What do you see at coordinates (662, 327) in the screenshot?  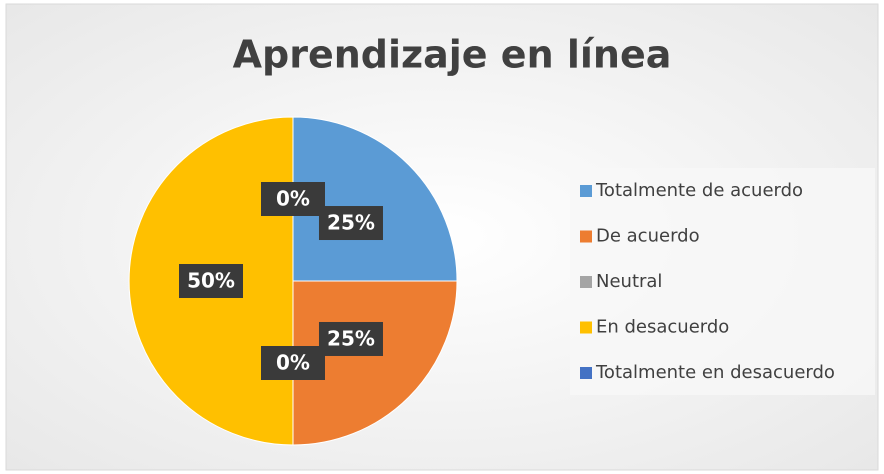 I see `legend-label: En desacuerdo` at bounding box center [662, 327].